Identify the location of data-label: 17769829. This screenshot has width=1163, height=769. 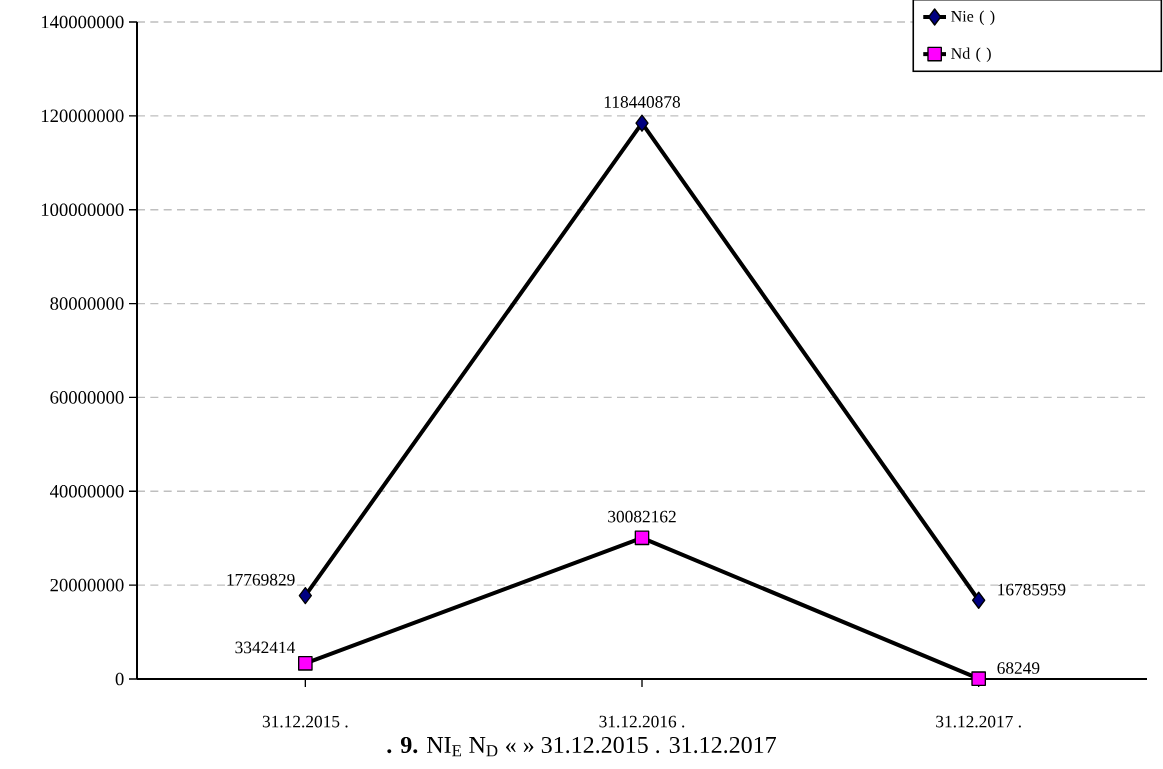
(261, 579).